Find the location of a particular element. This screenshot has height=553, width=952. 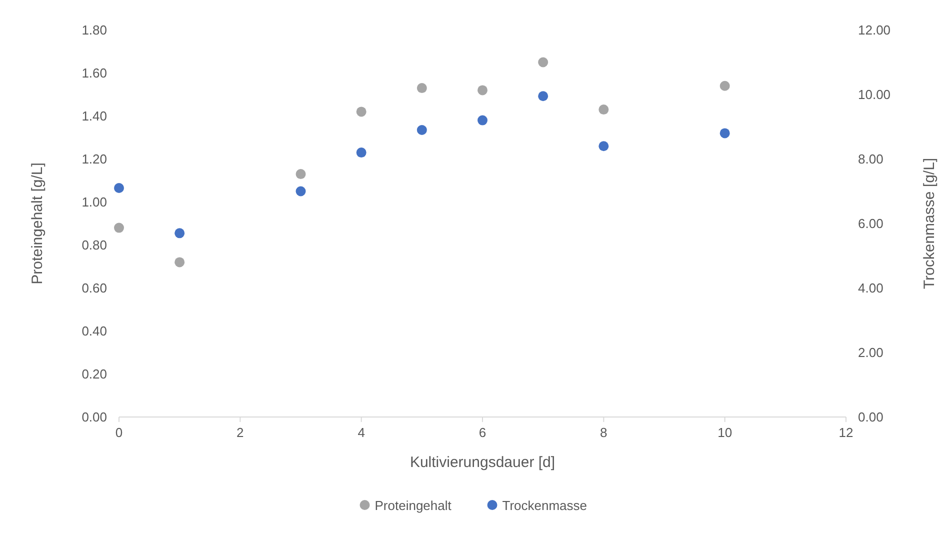

y2-tick-label: 0.00 is located at coordinates (871, 417).